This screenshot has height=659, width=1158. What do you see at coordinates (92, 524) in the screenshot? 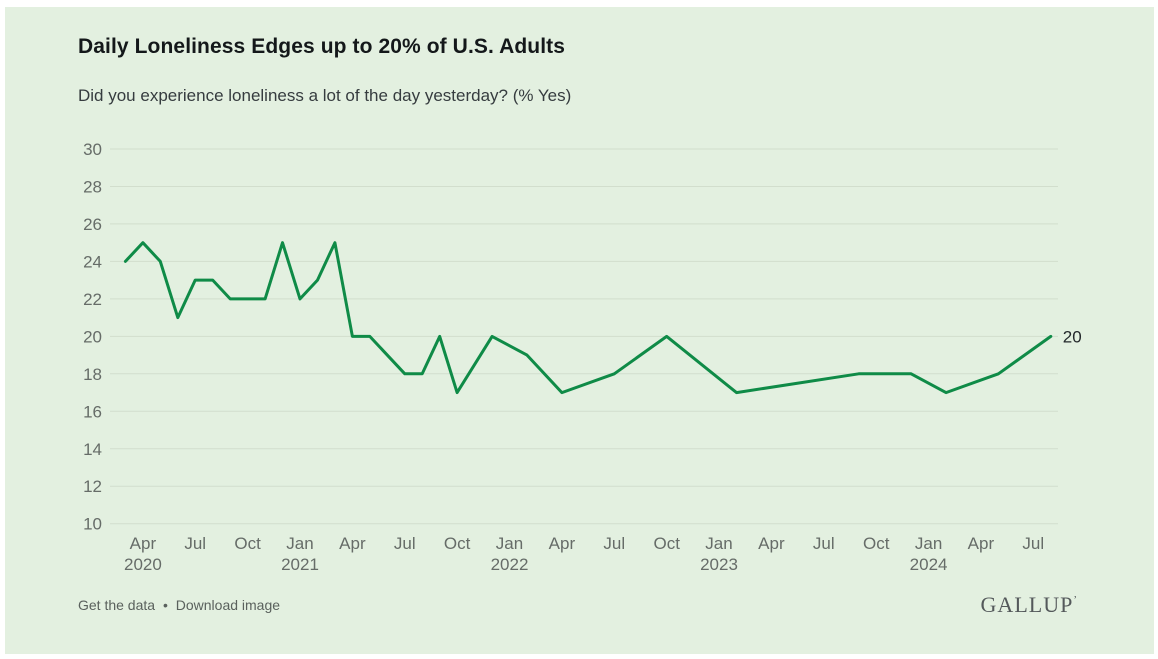
I see `y-tick-label: 10` at bounding box center [92, 524].